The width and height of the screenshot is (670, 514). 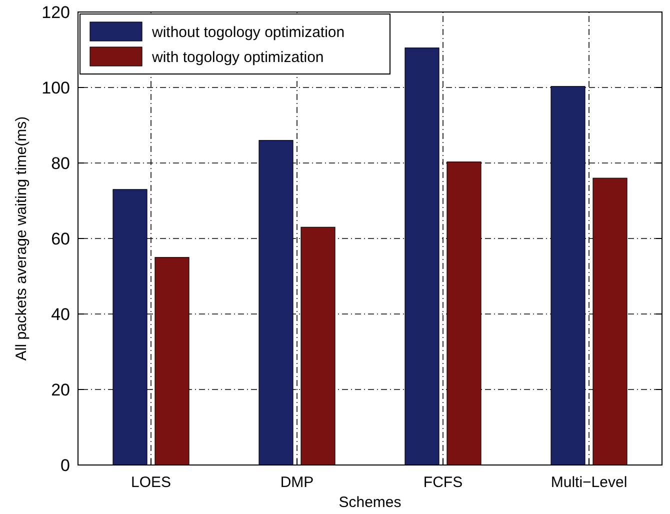 What do you see at coordinates (60, 390) in the screenshot?
I see `y-tick-label: 20` at bounding box center [60, 390].